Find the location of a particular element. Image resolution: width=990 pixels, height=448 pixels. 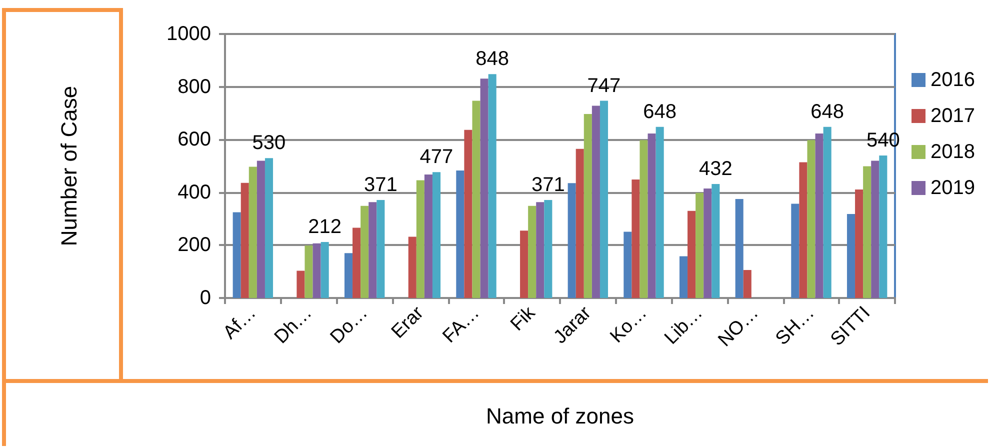

y-tick-label: 1000 is located at coordinates (188, 34).